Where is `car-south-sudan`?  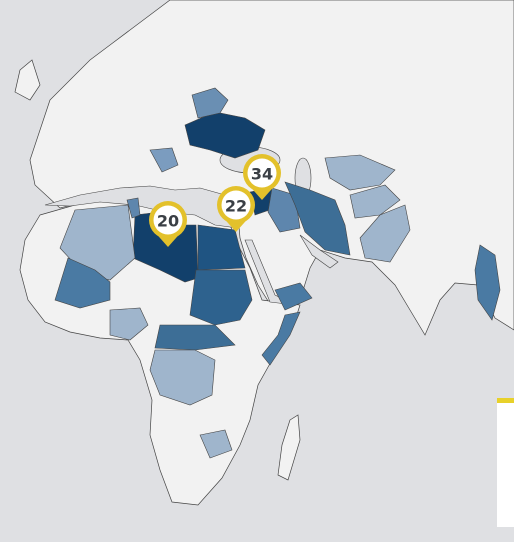
car-south-sudan is located at coordinates (195, 337).